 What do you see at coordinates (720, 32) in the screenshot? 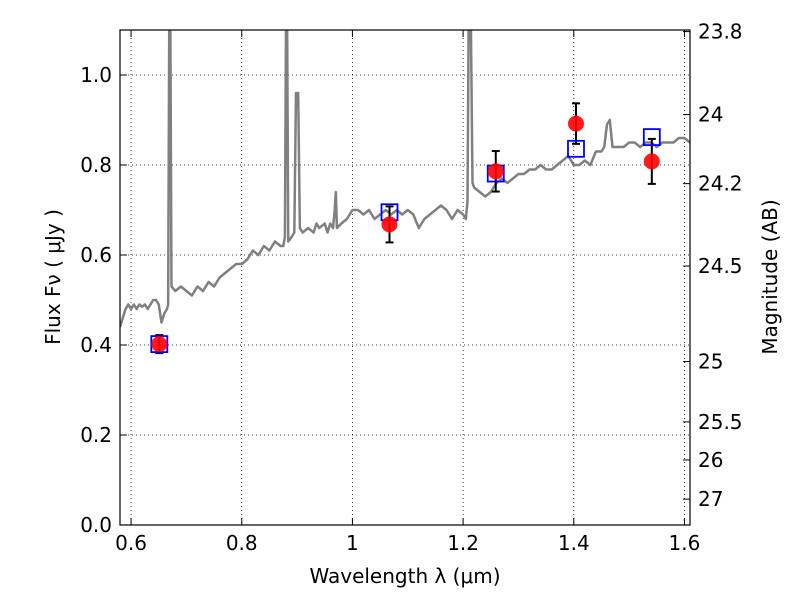
I see `y2-tick-label: 23.8` at bounding box center [720, 32].